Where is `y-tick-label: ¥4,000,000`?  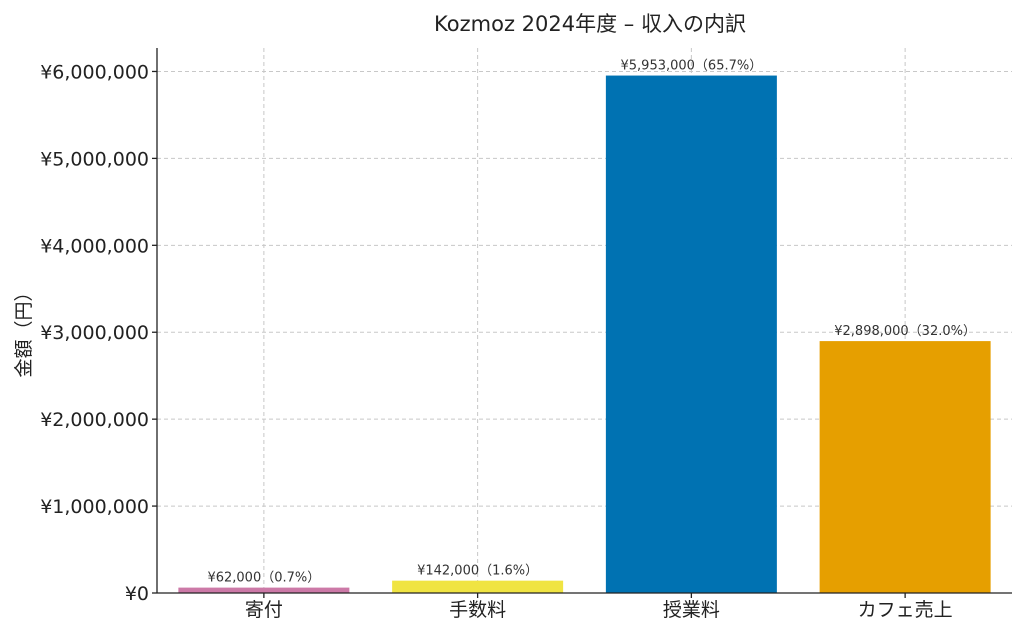 y-tick-label: ¥4,000,000 is located at coordinates (94, 246).